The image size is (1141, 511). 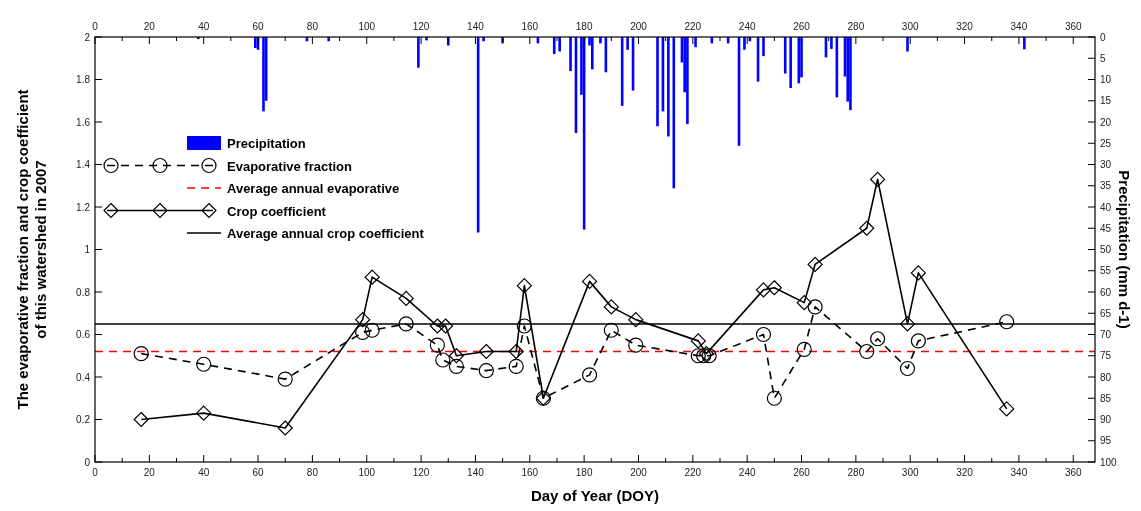 What do you see at coordinates (1106, 79) in the screenshot?
I see `y2-tick-label: 10` at bounding box center [1106, 79].